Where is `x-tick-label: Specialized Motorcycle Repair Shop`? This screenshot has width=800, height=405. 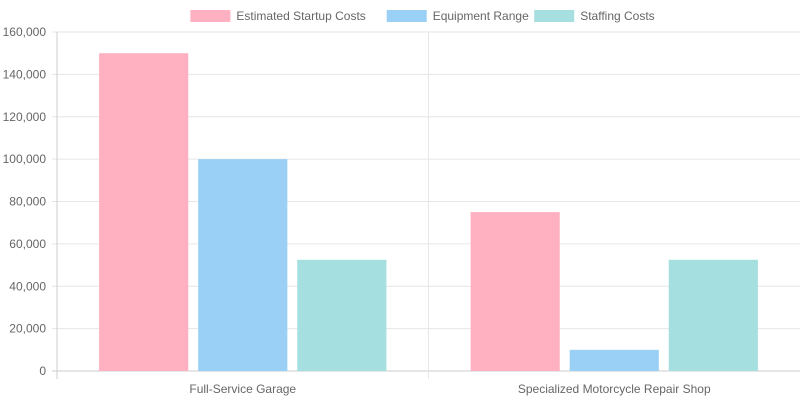 x-tick-label: Specialized Motorcycle Repair Shop is located at coordinates (614, 389).